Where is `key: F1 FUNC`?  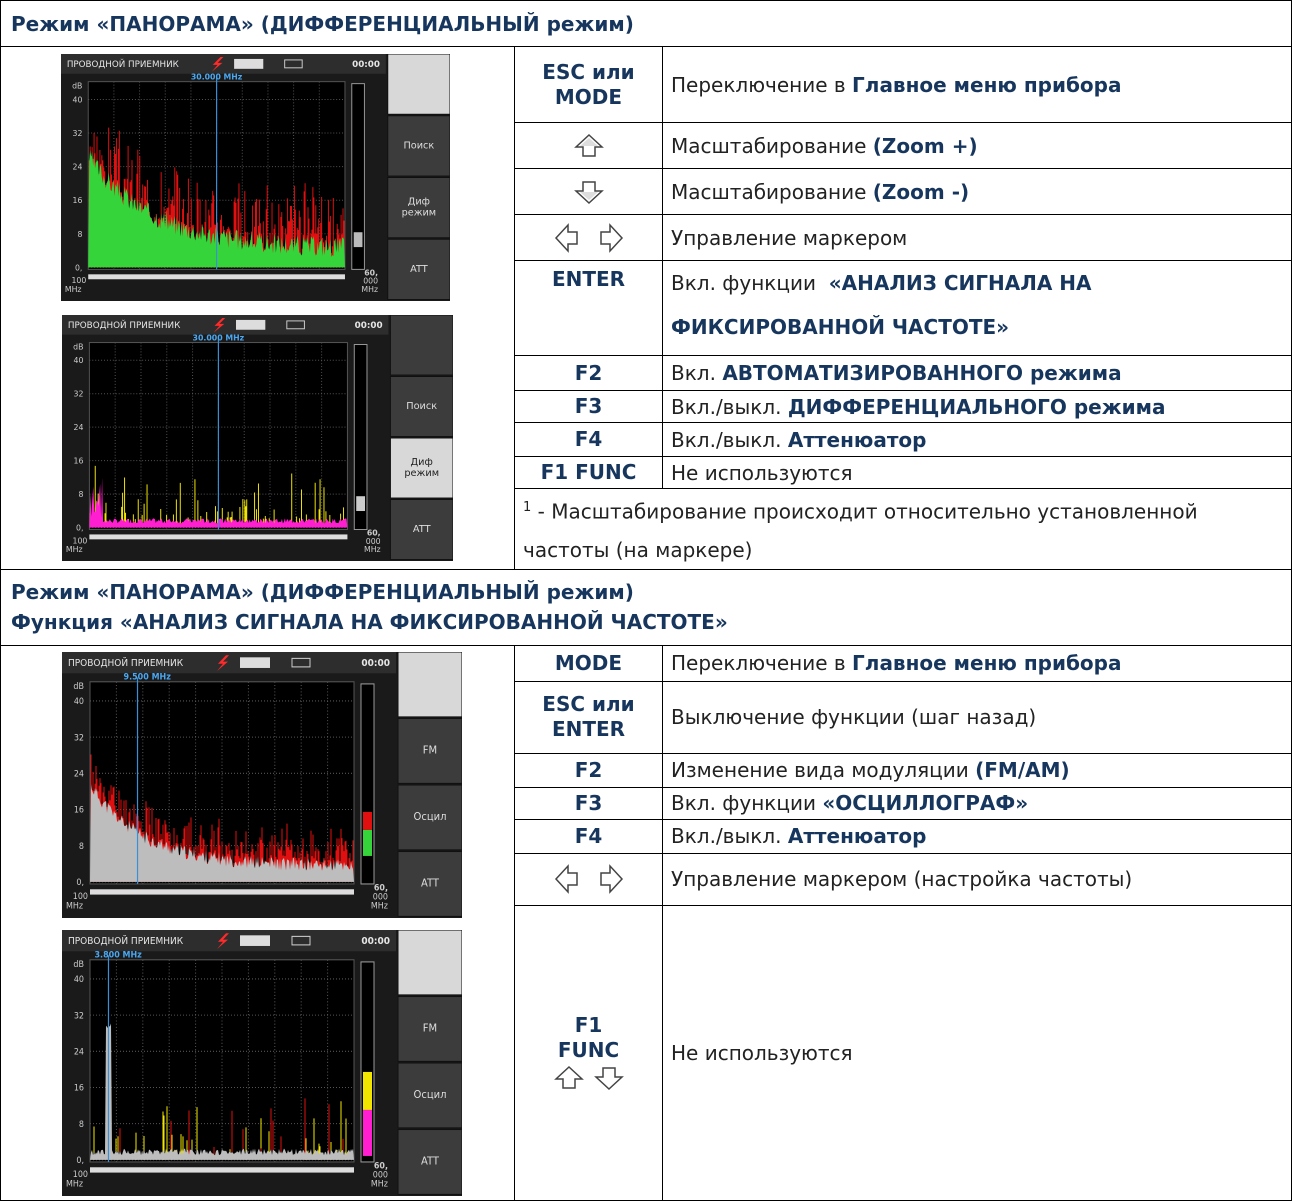
key: F1 FUNC is located at coordinates (588, 1052).